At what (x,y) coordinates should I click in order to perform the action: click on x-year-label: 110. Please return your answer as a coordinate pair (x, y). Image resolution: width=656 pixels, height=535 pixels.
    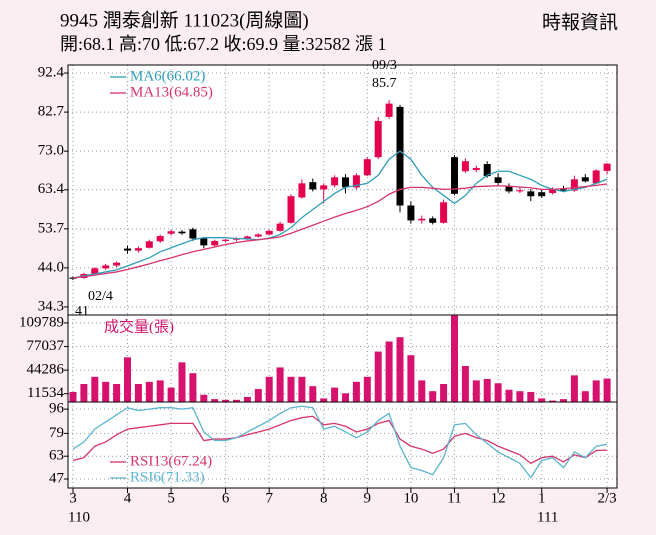
    Looking at the image, I should click on (79, 517).